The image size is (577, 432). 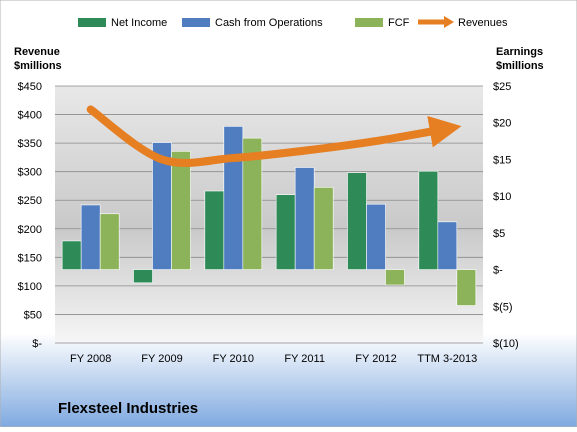 What do you see at coordinates (30, 173) in the screenshot?
I see `left-tick-label: $300` at bounding box center [30, 173].